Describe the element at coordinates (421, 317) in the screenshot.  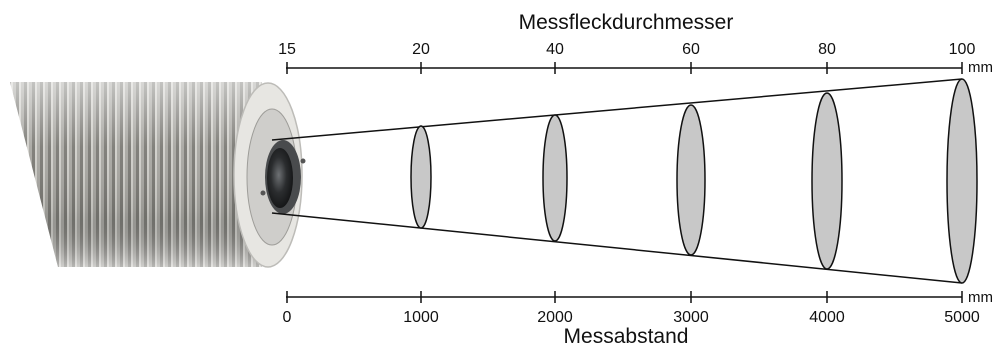
I see `bottom-tick-label: 1000` at that location.